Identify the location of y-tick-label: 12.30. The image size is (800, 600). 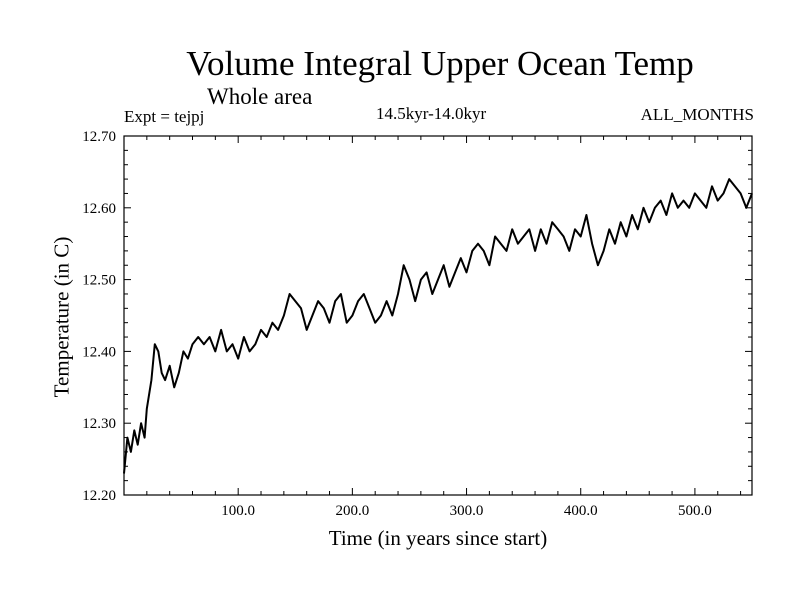
(99, 424).